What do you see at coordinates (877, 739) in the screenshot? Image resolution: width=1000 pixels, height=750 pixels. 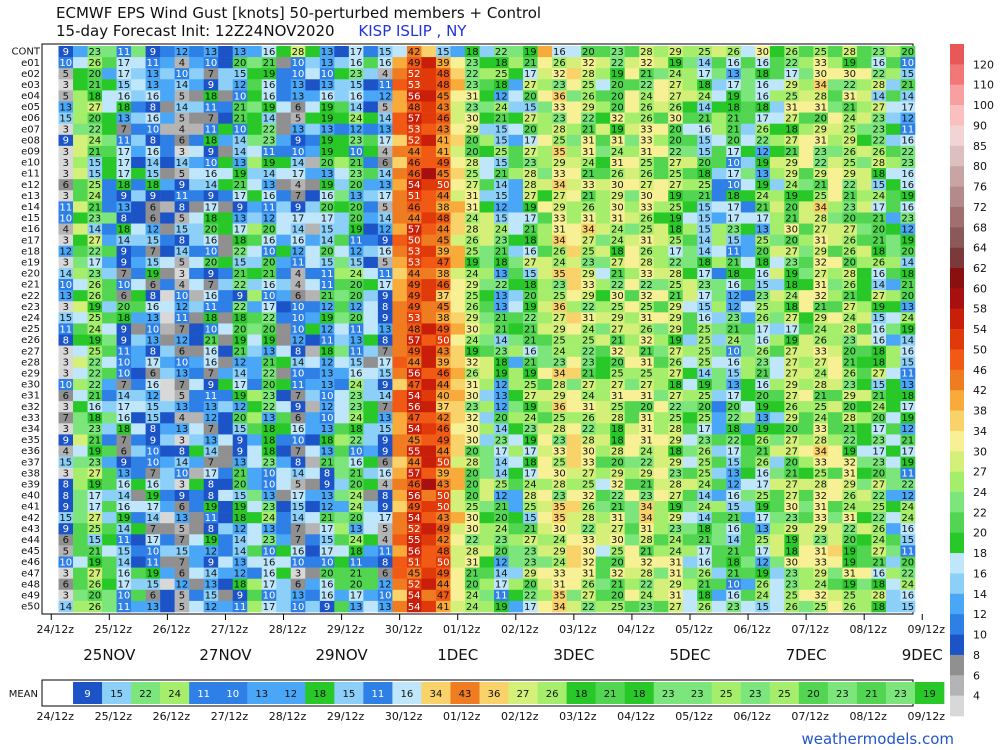 I see `credit-link: weathermodels.com` at bounding box center [877, 739].